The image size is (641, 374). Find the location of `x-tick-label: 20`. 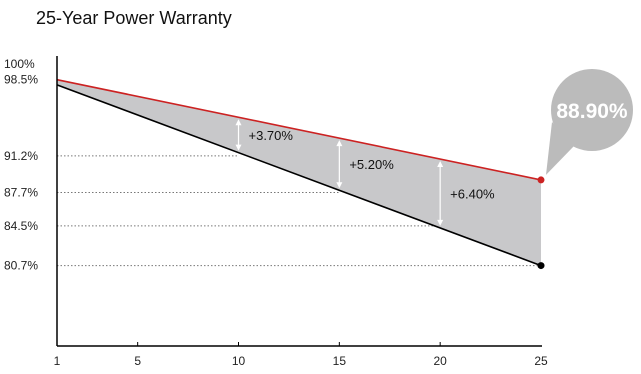

x-tick-label: 20 is located at coordinates (440, 361).